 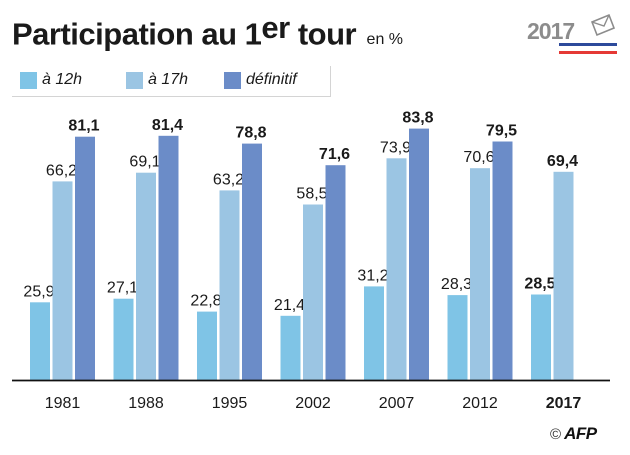 I want to click on afp-logo: AFP, so click(x=580, y=433).